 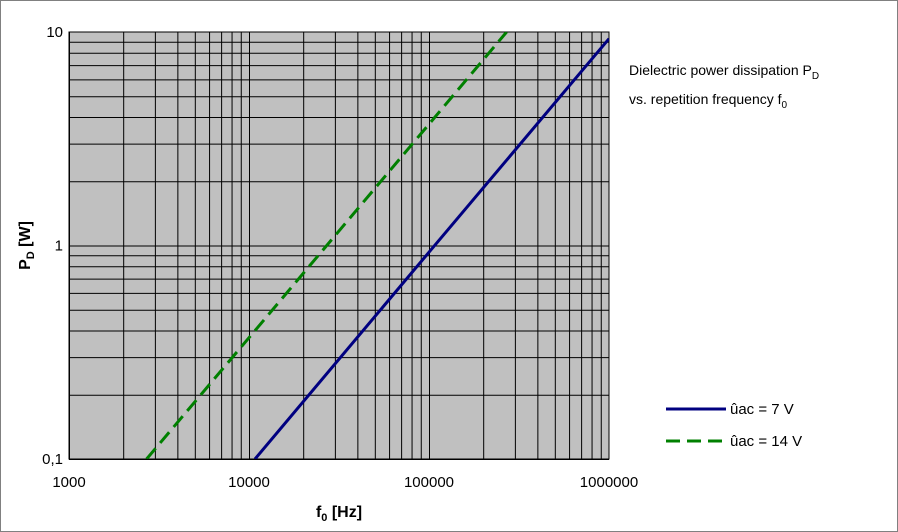 What do you see at coordinates (59, 246) in the screenshot?
I see `y-tick-label: 1` at bounding box center [59, 246].